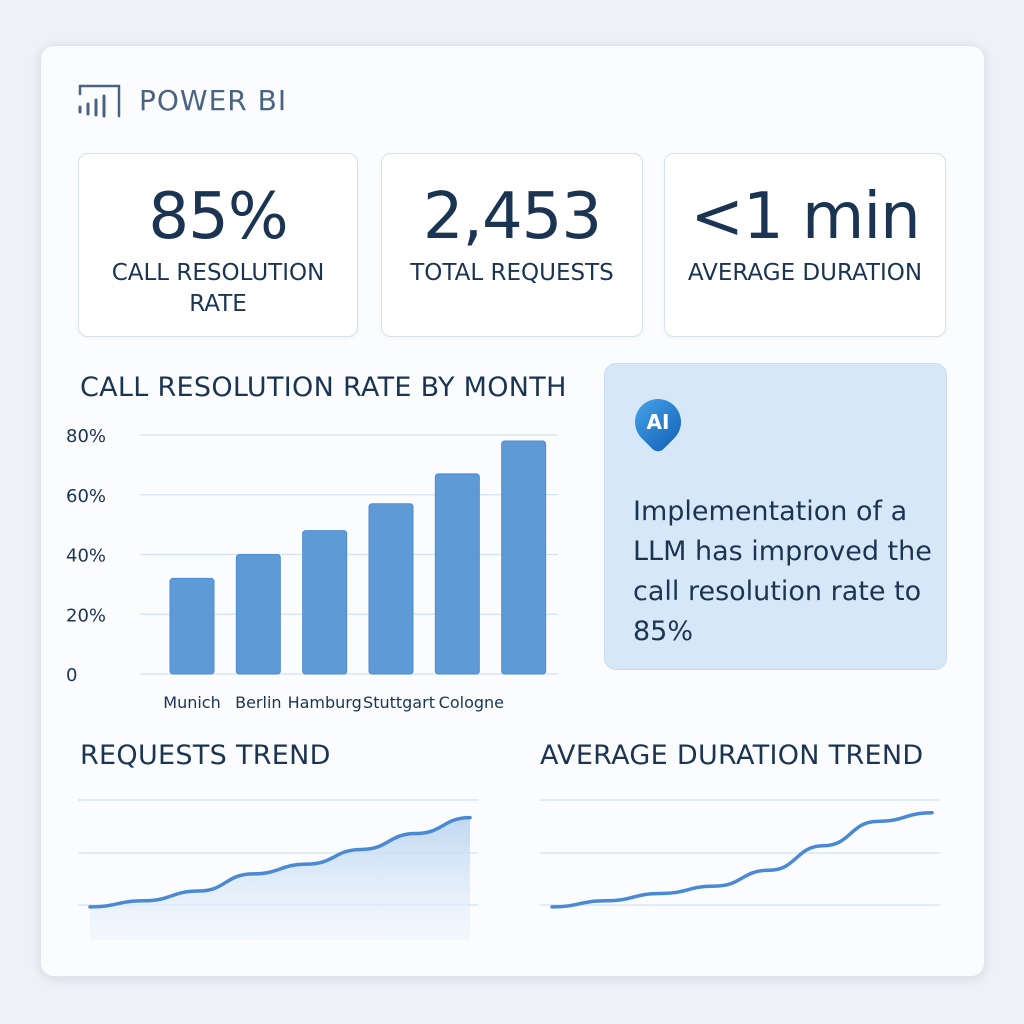 This screenshot has width=1024, height=1024. What do you see at coordinates (71, 675) in the screenshot?
I see `y-tick-label: 0` at bounding box center [71, 675].